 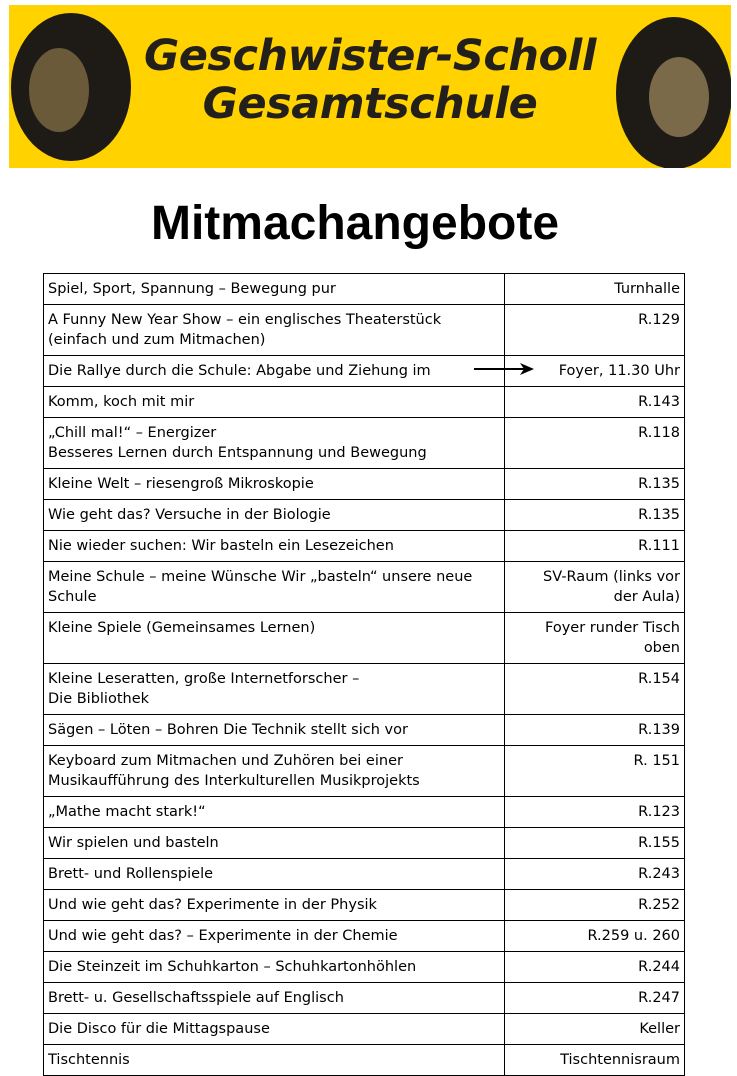 What do you see at coordinates (594, 1060) in the screenshot?
I see `location: Tischtennisraum` at bounding box center [594, 1060].